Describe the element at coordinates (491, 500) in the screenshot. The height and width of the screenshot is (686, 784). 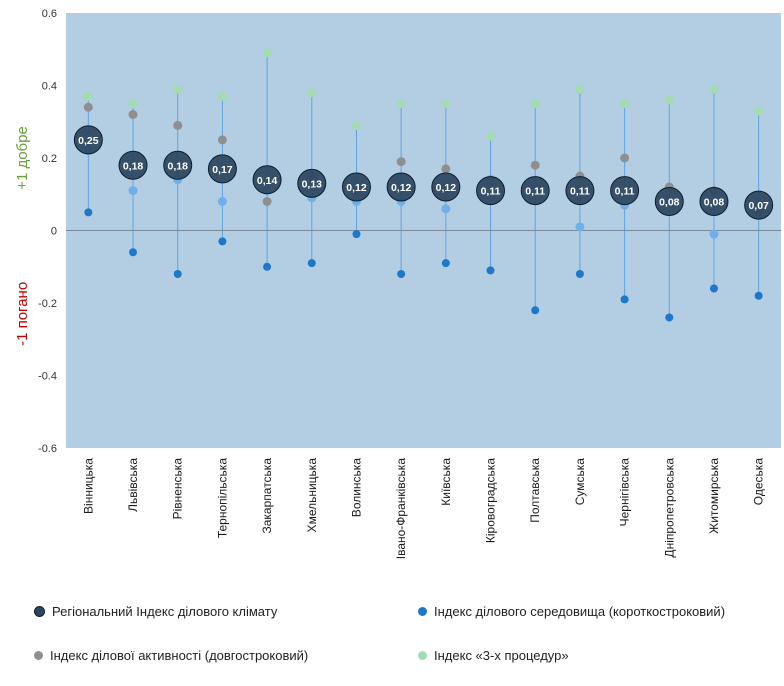
I see `x-category-label: Кіровоградська` at that location.